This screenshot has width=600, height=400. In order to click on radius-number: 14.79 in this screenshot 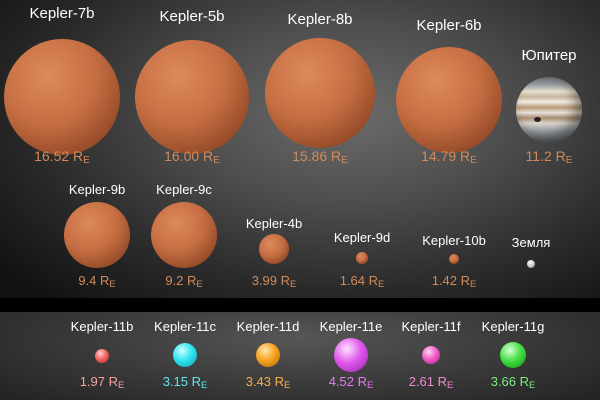, I will do `click(439, 156)`.